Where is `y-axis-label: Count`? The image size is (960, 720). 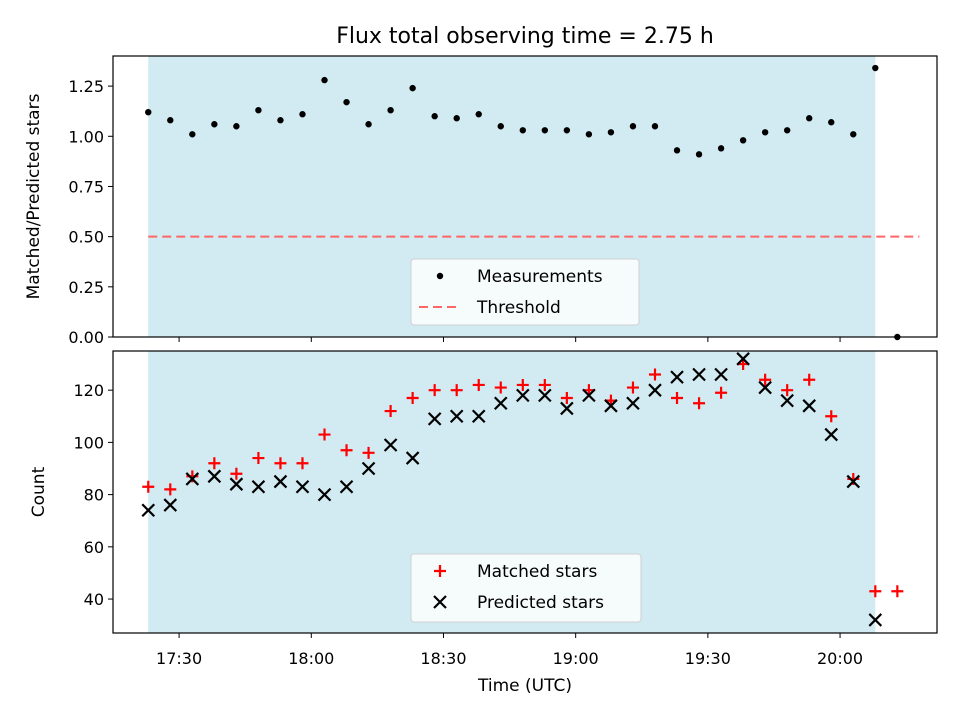
y-axis-label: Count is located at coordinates (39, 491).